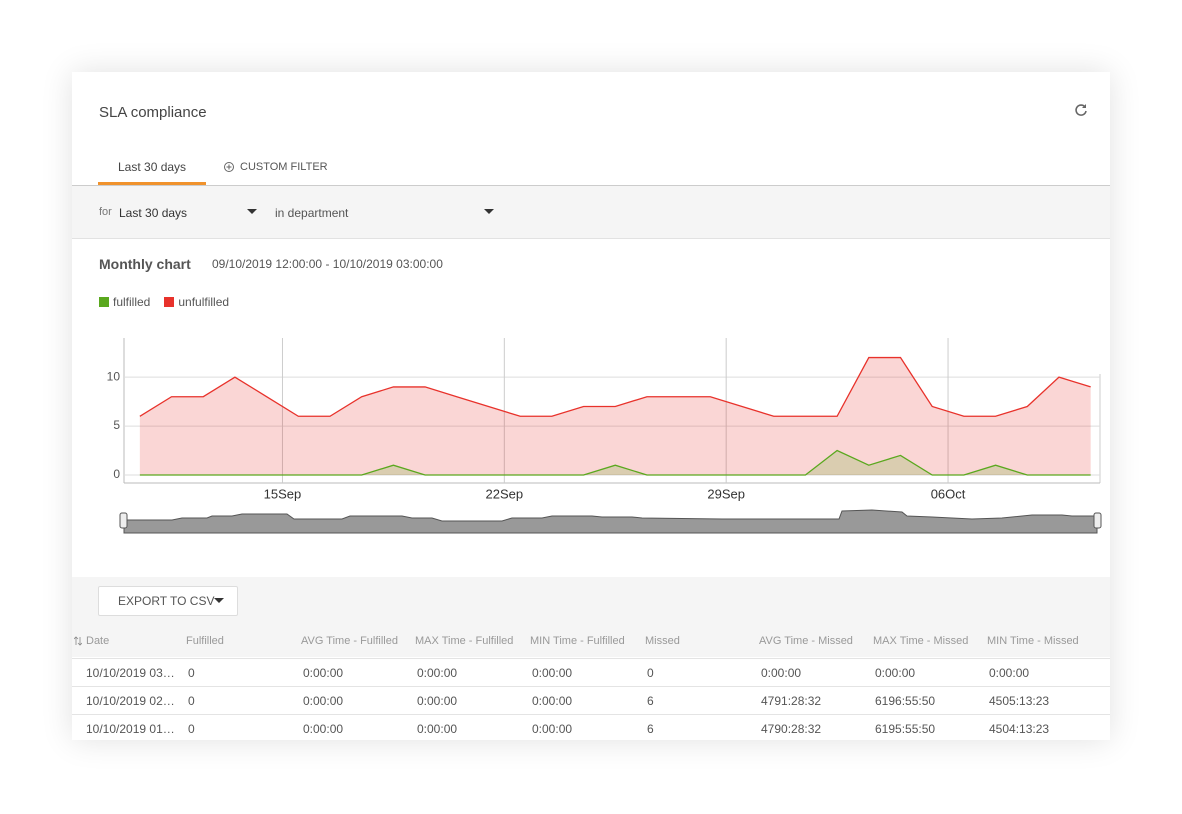  Describe the element at coordinates (1033, 641) in the screenshot. I see `column-header: MIN Time - Missed` at that location.